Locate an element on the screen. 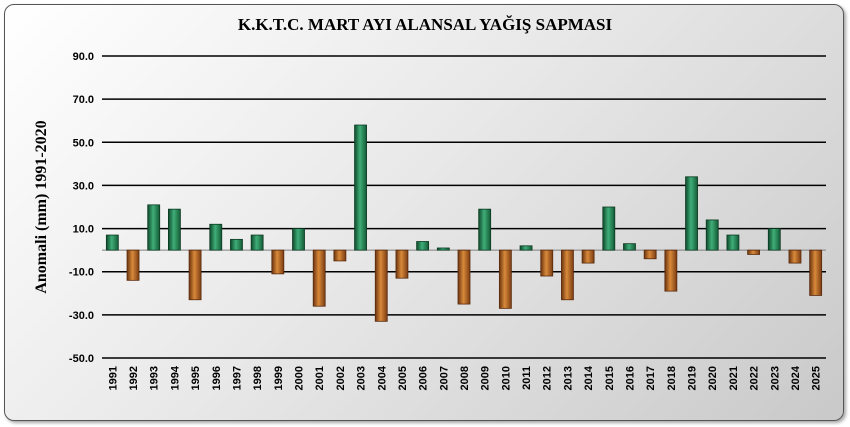  bar-2004 is located at coordinates (381, 285).